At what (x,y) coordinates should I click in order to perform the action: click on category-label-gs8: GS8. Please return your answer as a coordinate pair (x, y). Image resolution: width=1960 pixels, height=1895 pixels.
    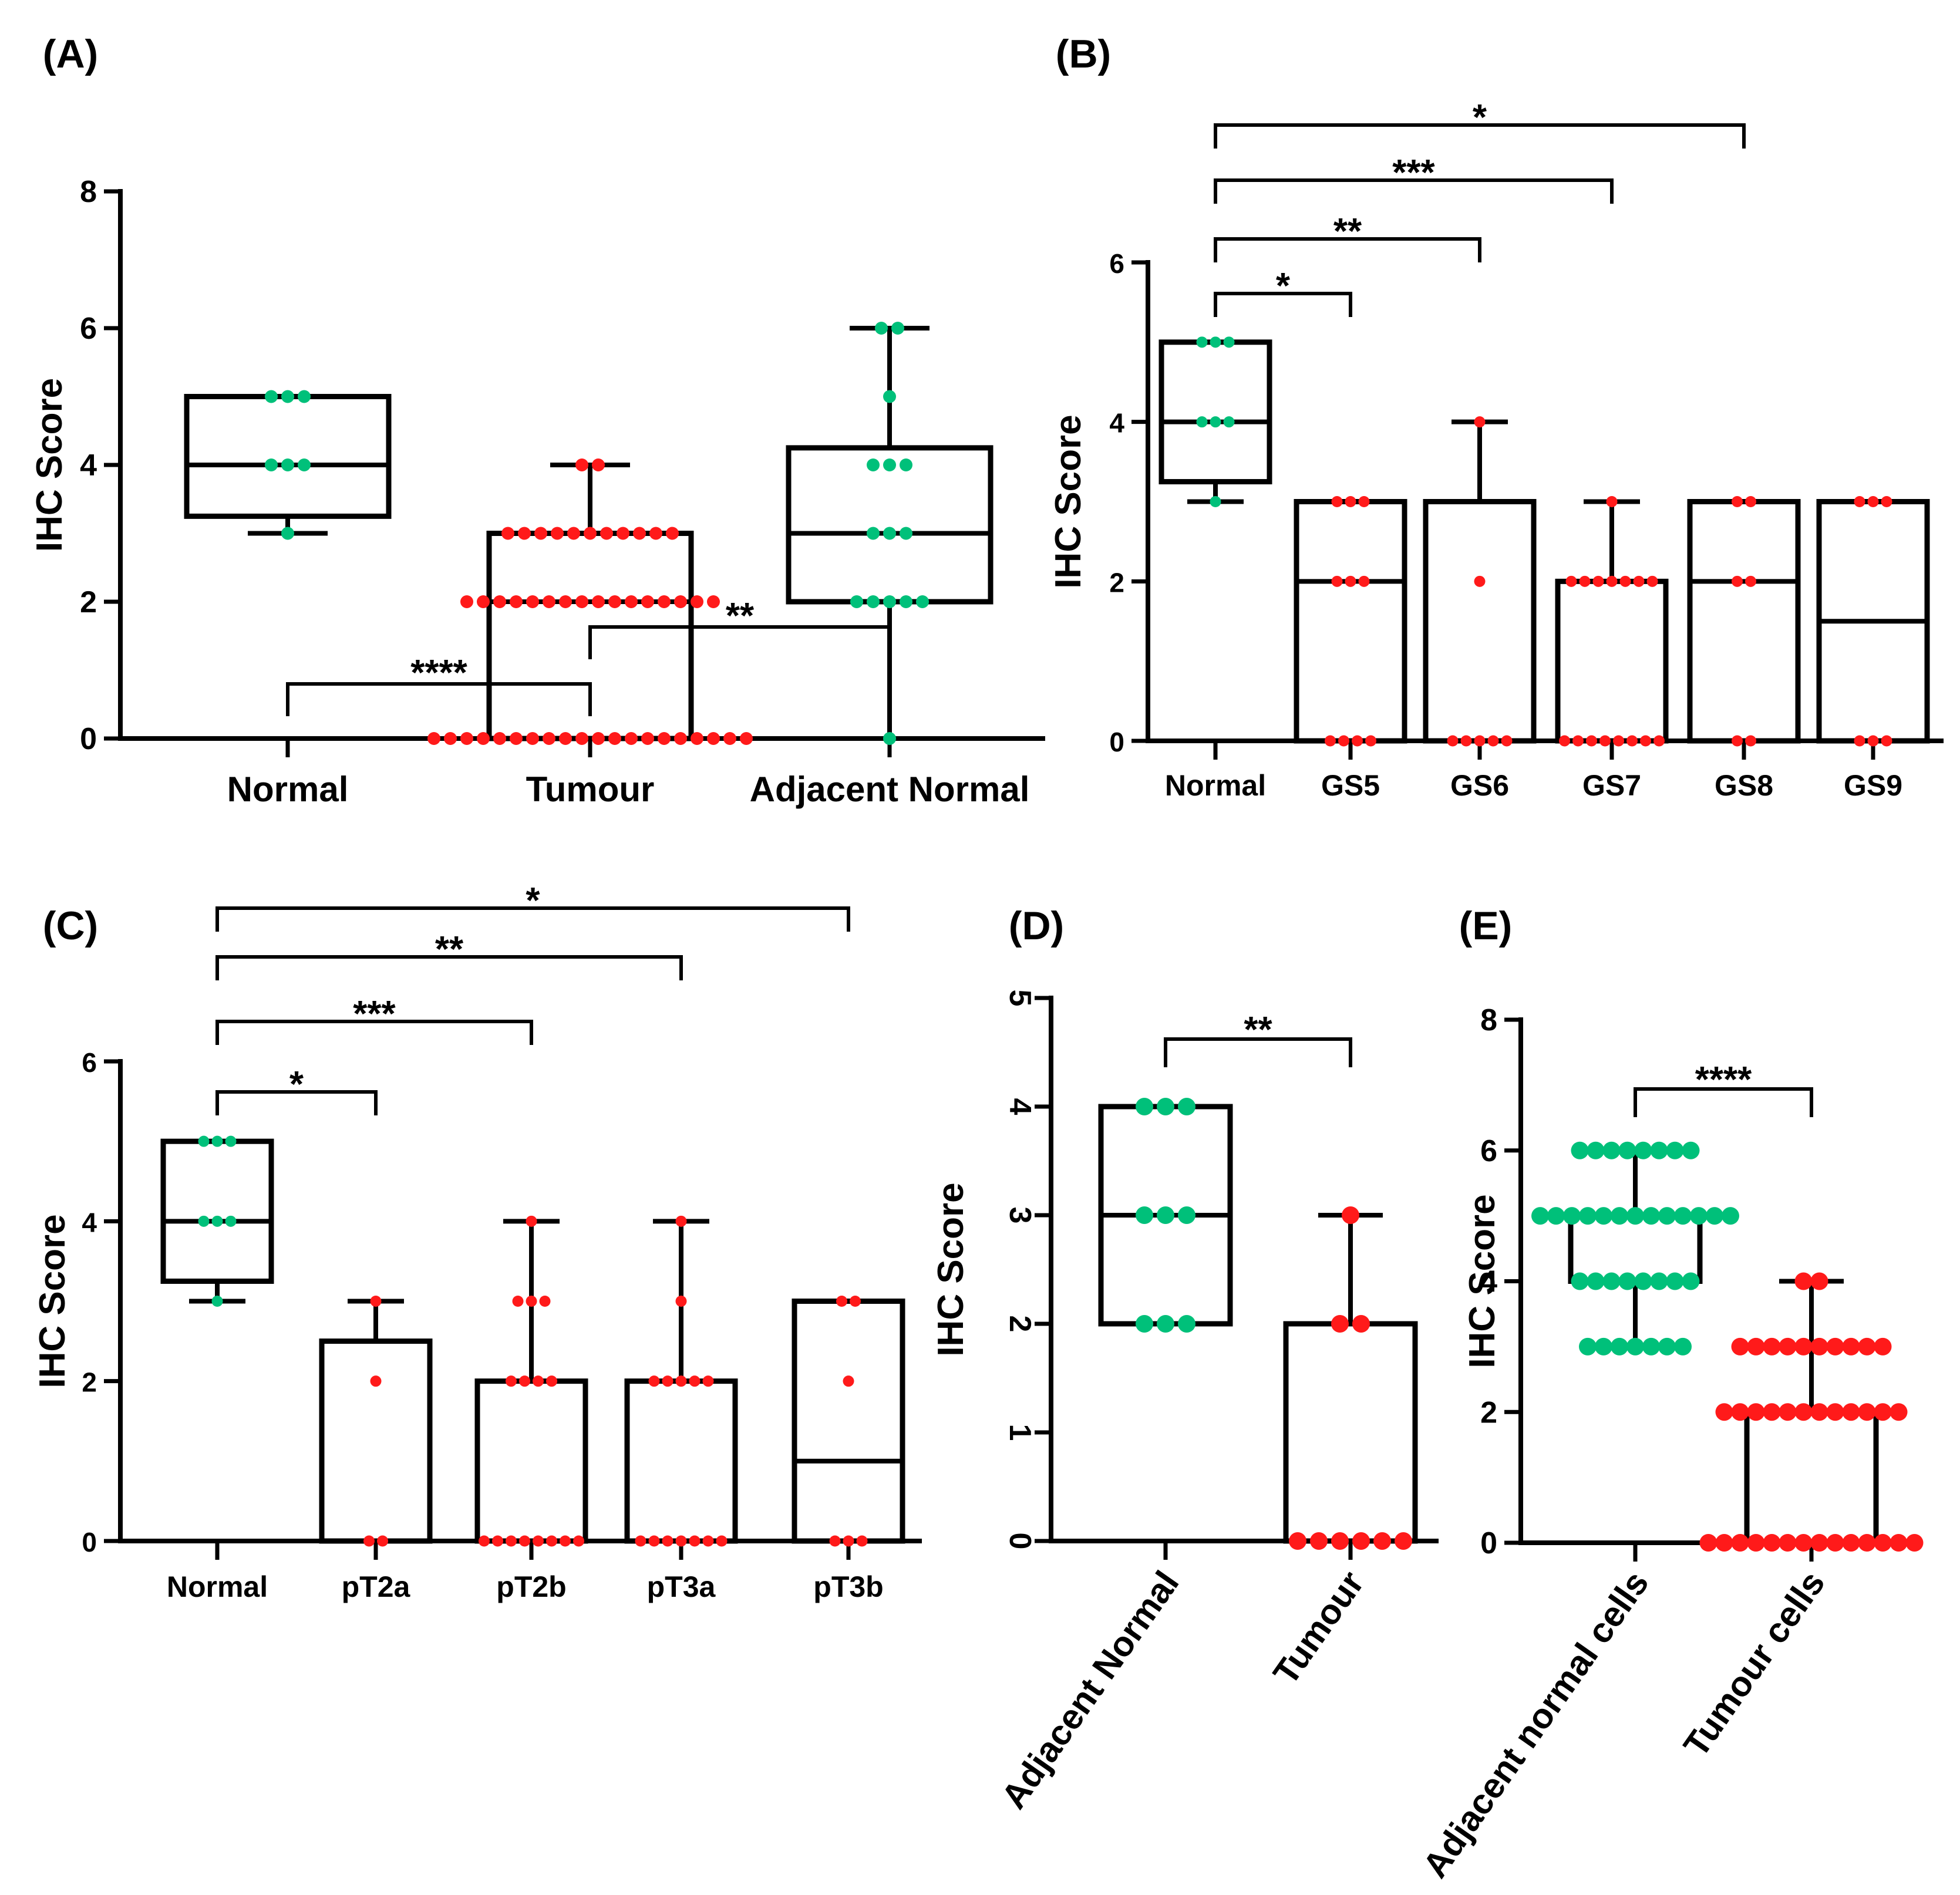
    Looking at the image, I should click on (1744, 786).